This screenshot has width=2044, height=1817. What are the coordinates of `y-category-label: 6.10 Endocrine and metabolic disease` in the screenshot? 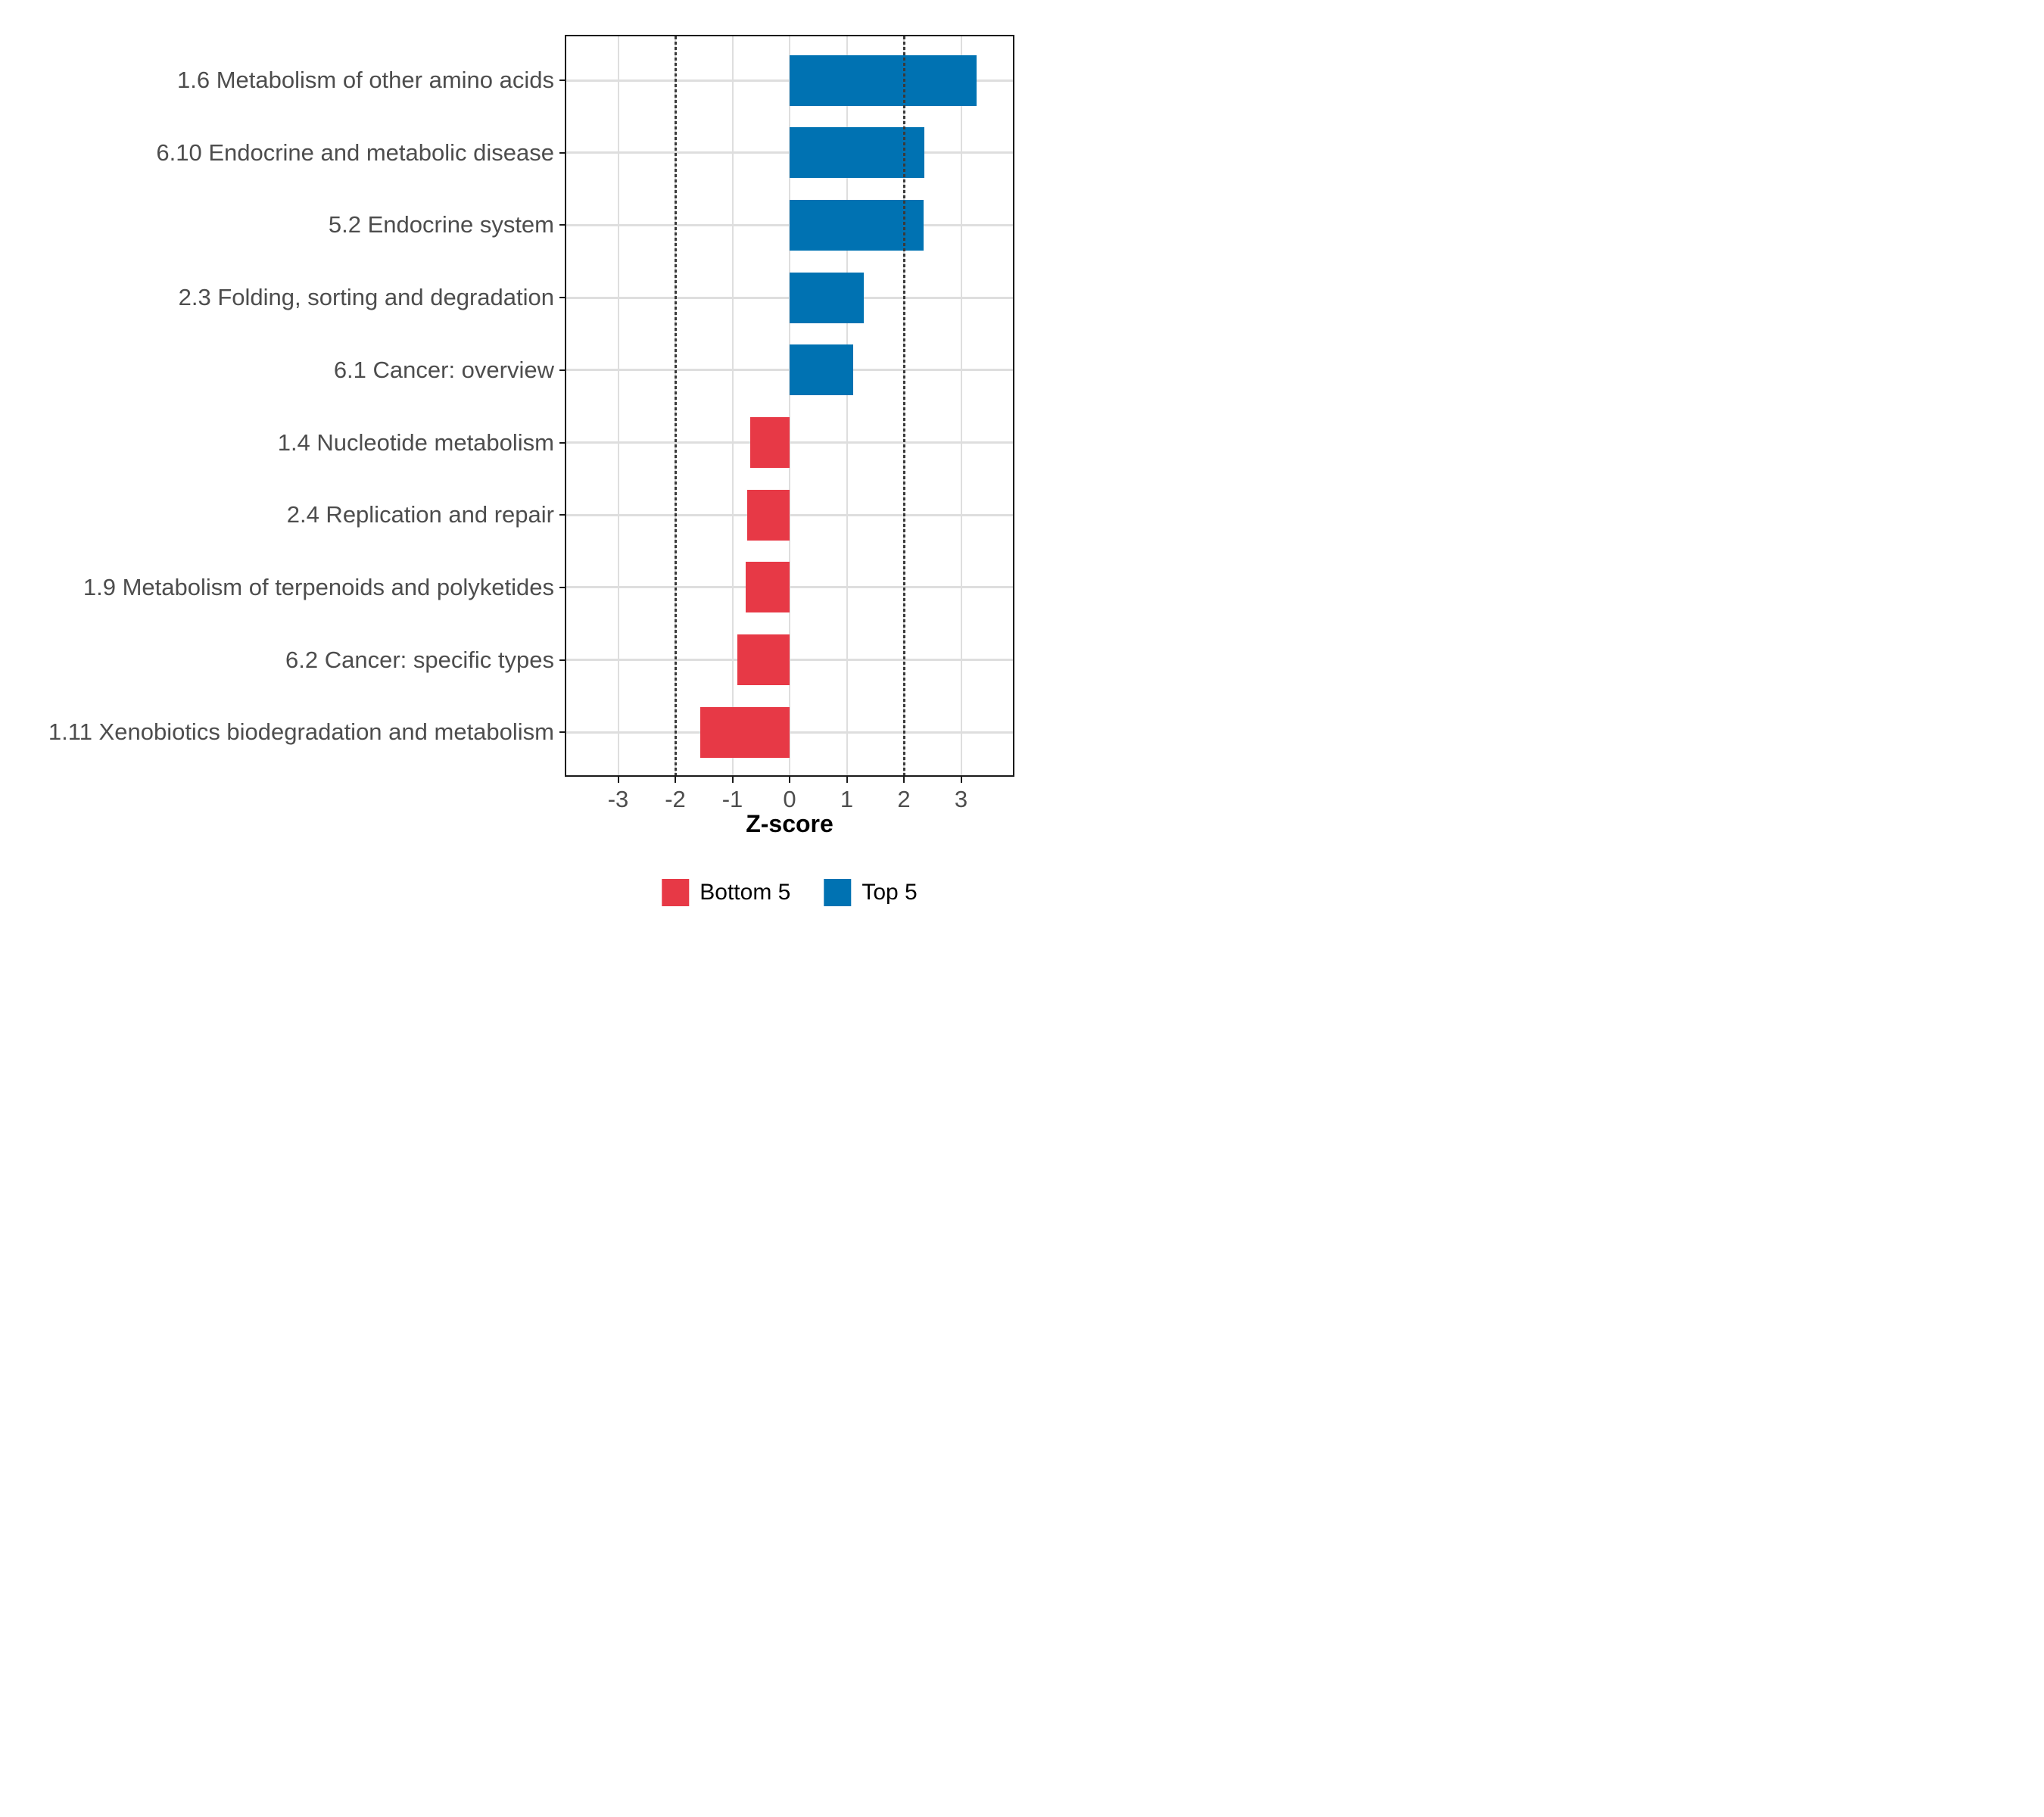 It's located at (355, 152).